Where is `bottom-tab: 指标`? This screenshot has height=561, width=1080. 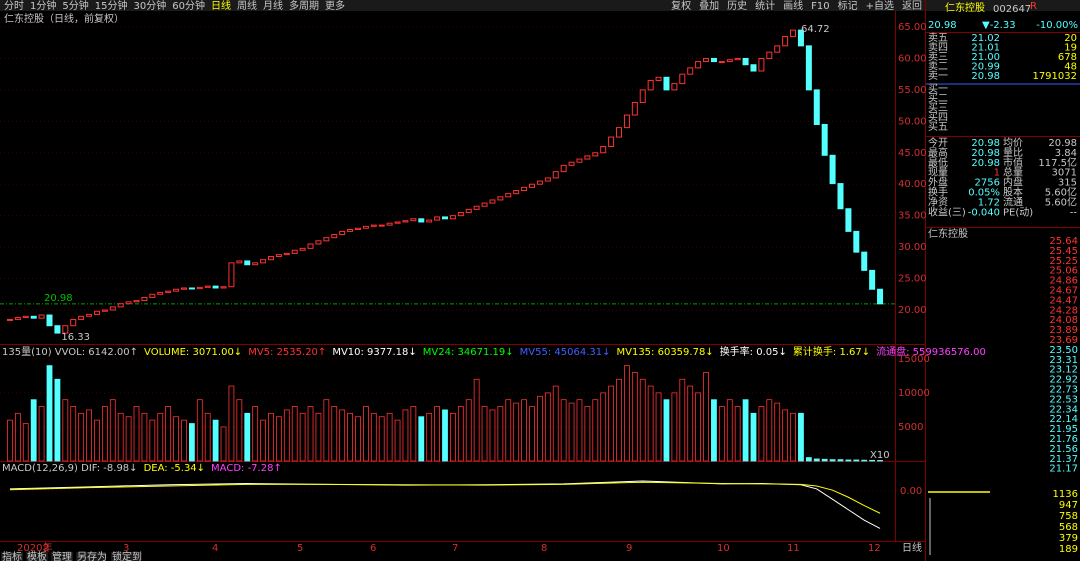
bottom-tab: 指标 is located at coordinates (12, 555).